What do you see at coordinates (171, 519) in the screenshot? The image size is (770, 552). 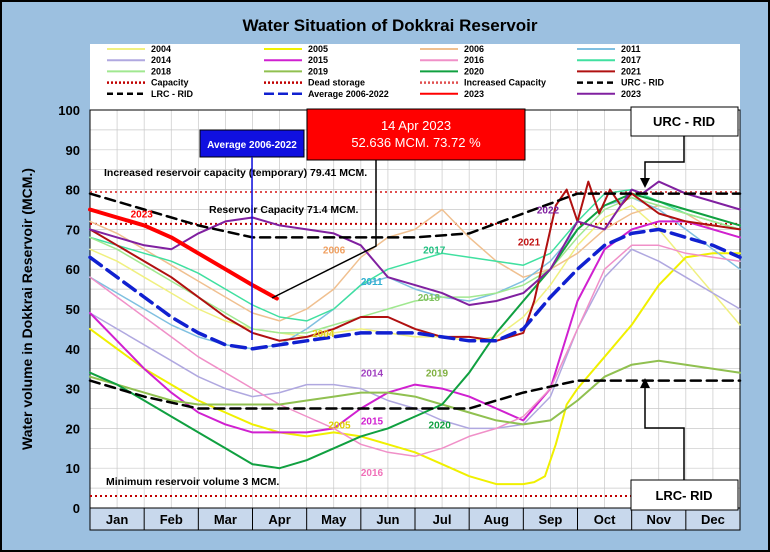 I see `month-label: Feb` at bounding box center [171, 519].